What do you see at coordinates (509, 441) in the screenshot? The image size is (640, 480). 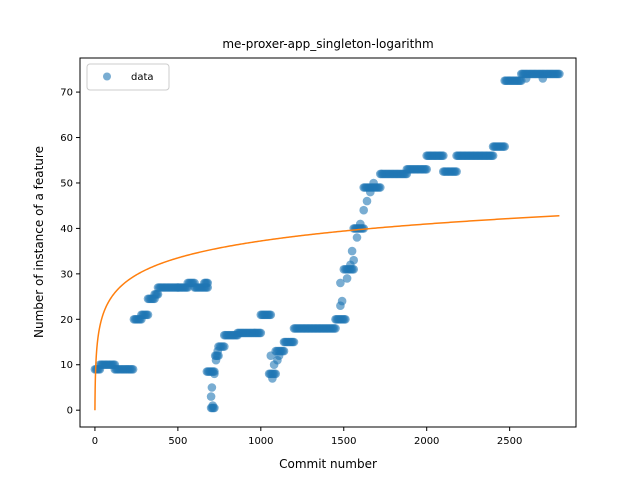 I see `x-tick-label: 2500` at bounding box center [509, 441].